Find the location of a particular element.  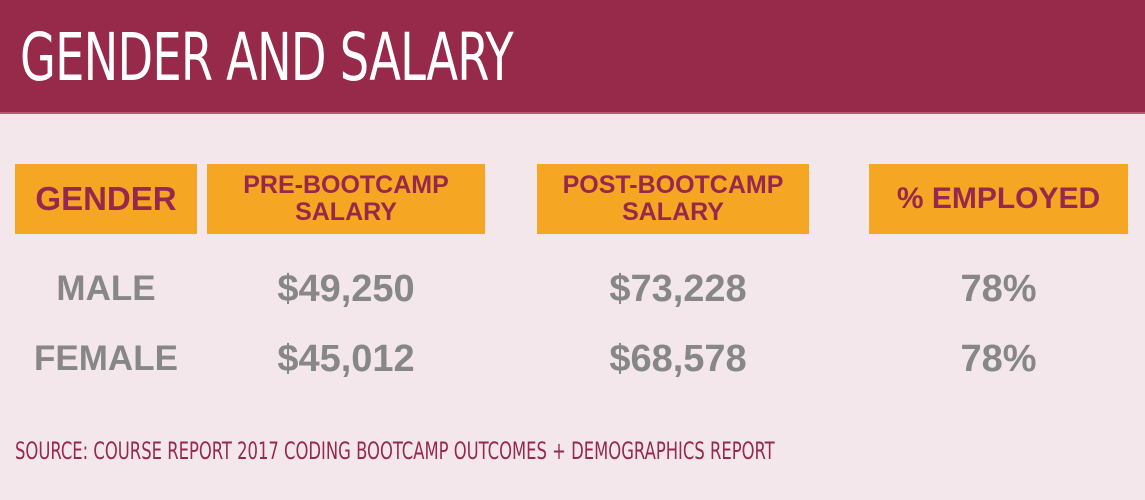

column-header-percent-employed: % EMPLOYED is located at coordinates (998, 199).